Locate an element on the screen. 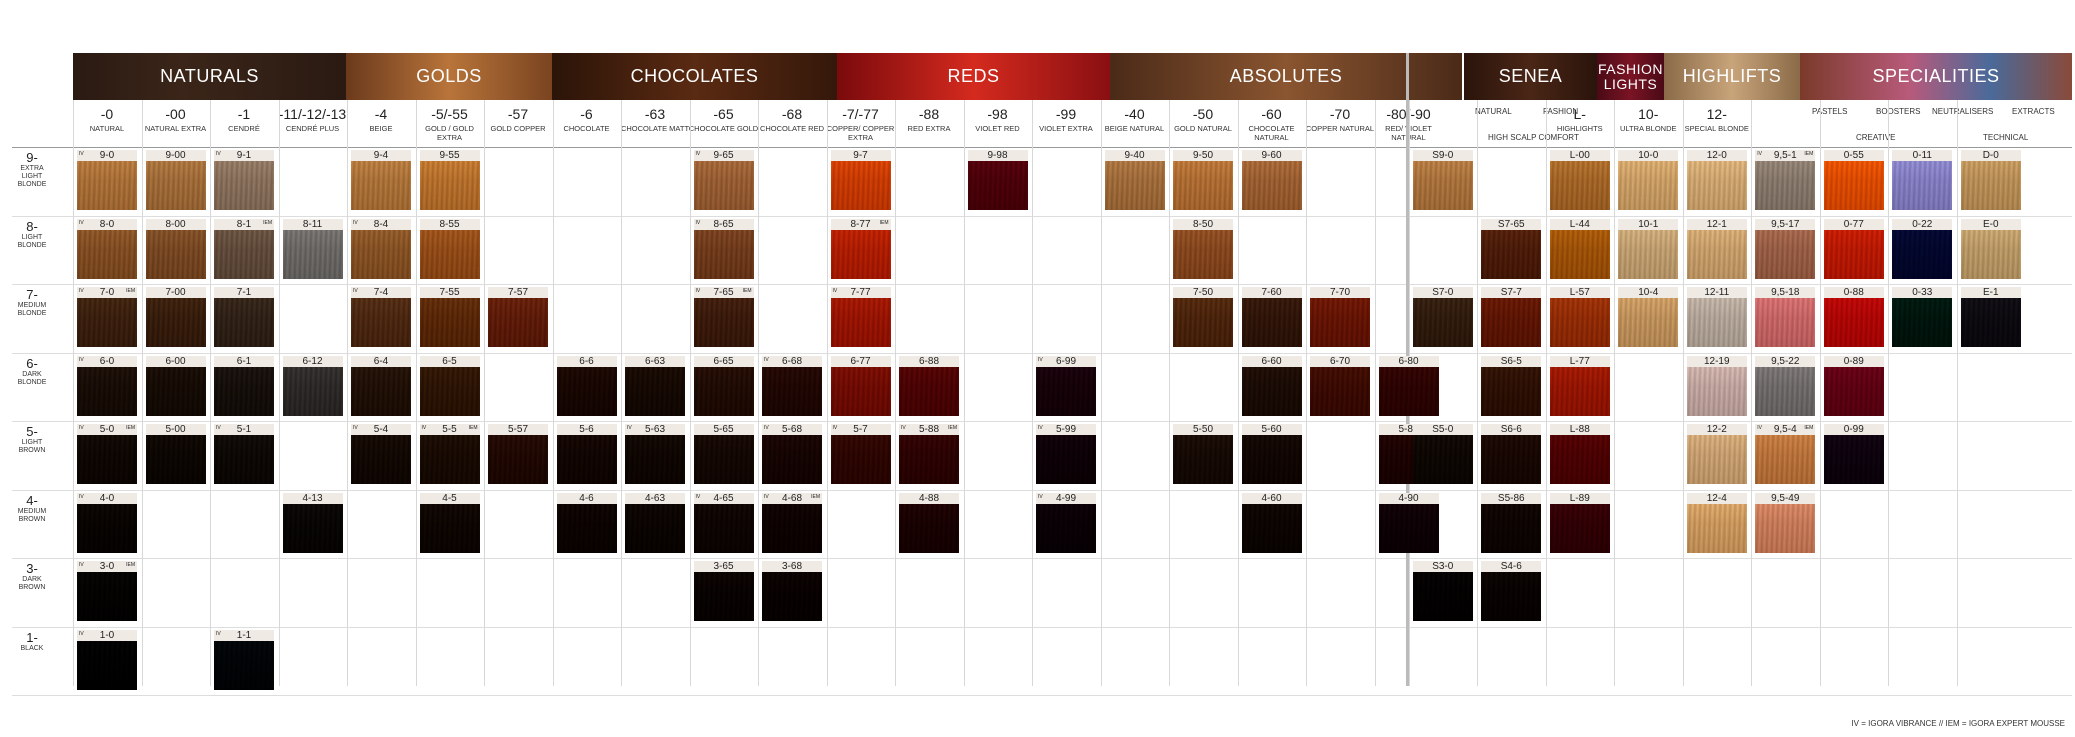 This screenshot has height=737, width=2075. swatch-8-50: 8-50 is located at coordinates (1203, 248).